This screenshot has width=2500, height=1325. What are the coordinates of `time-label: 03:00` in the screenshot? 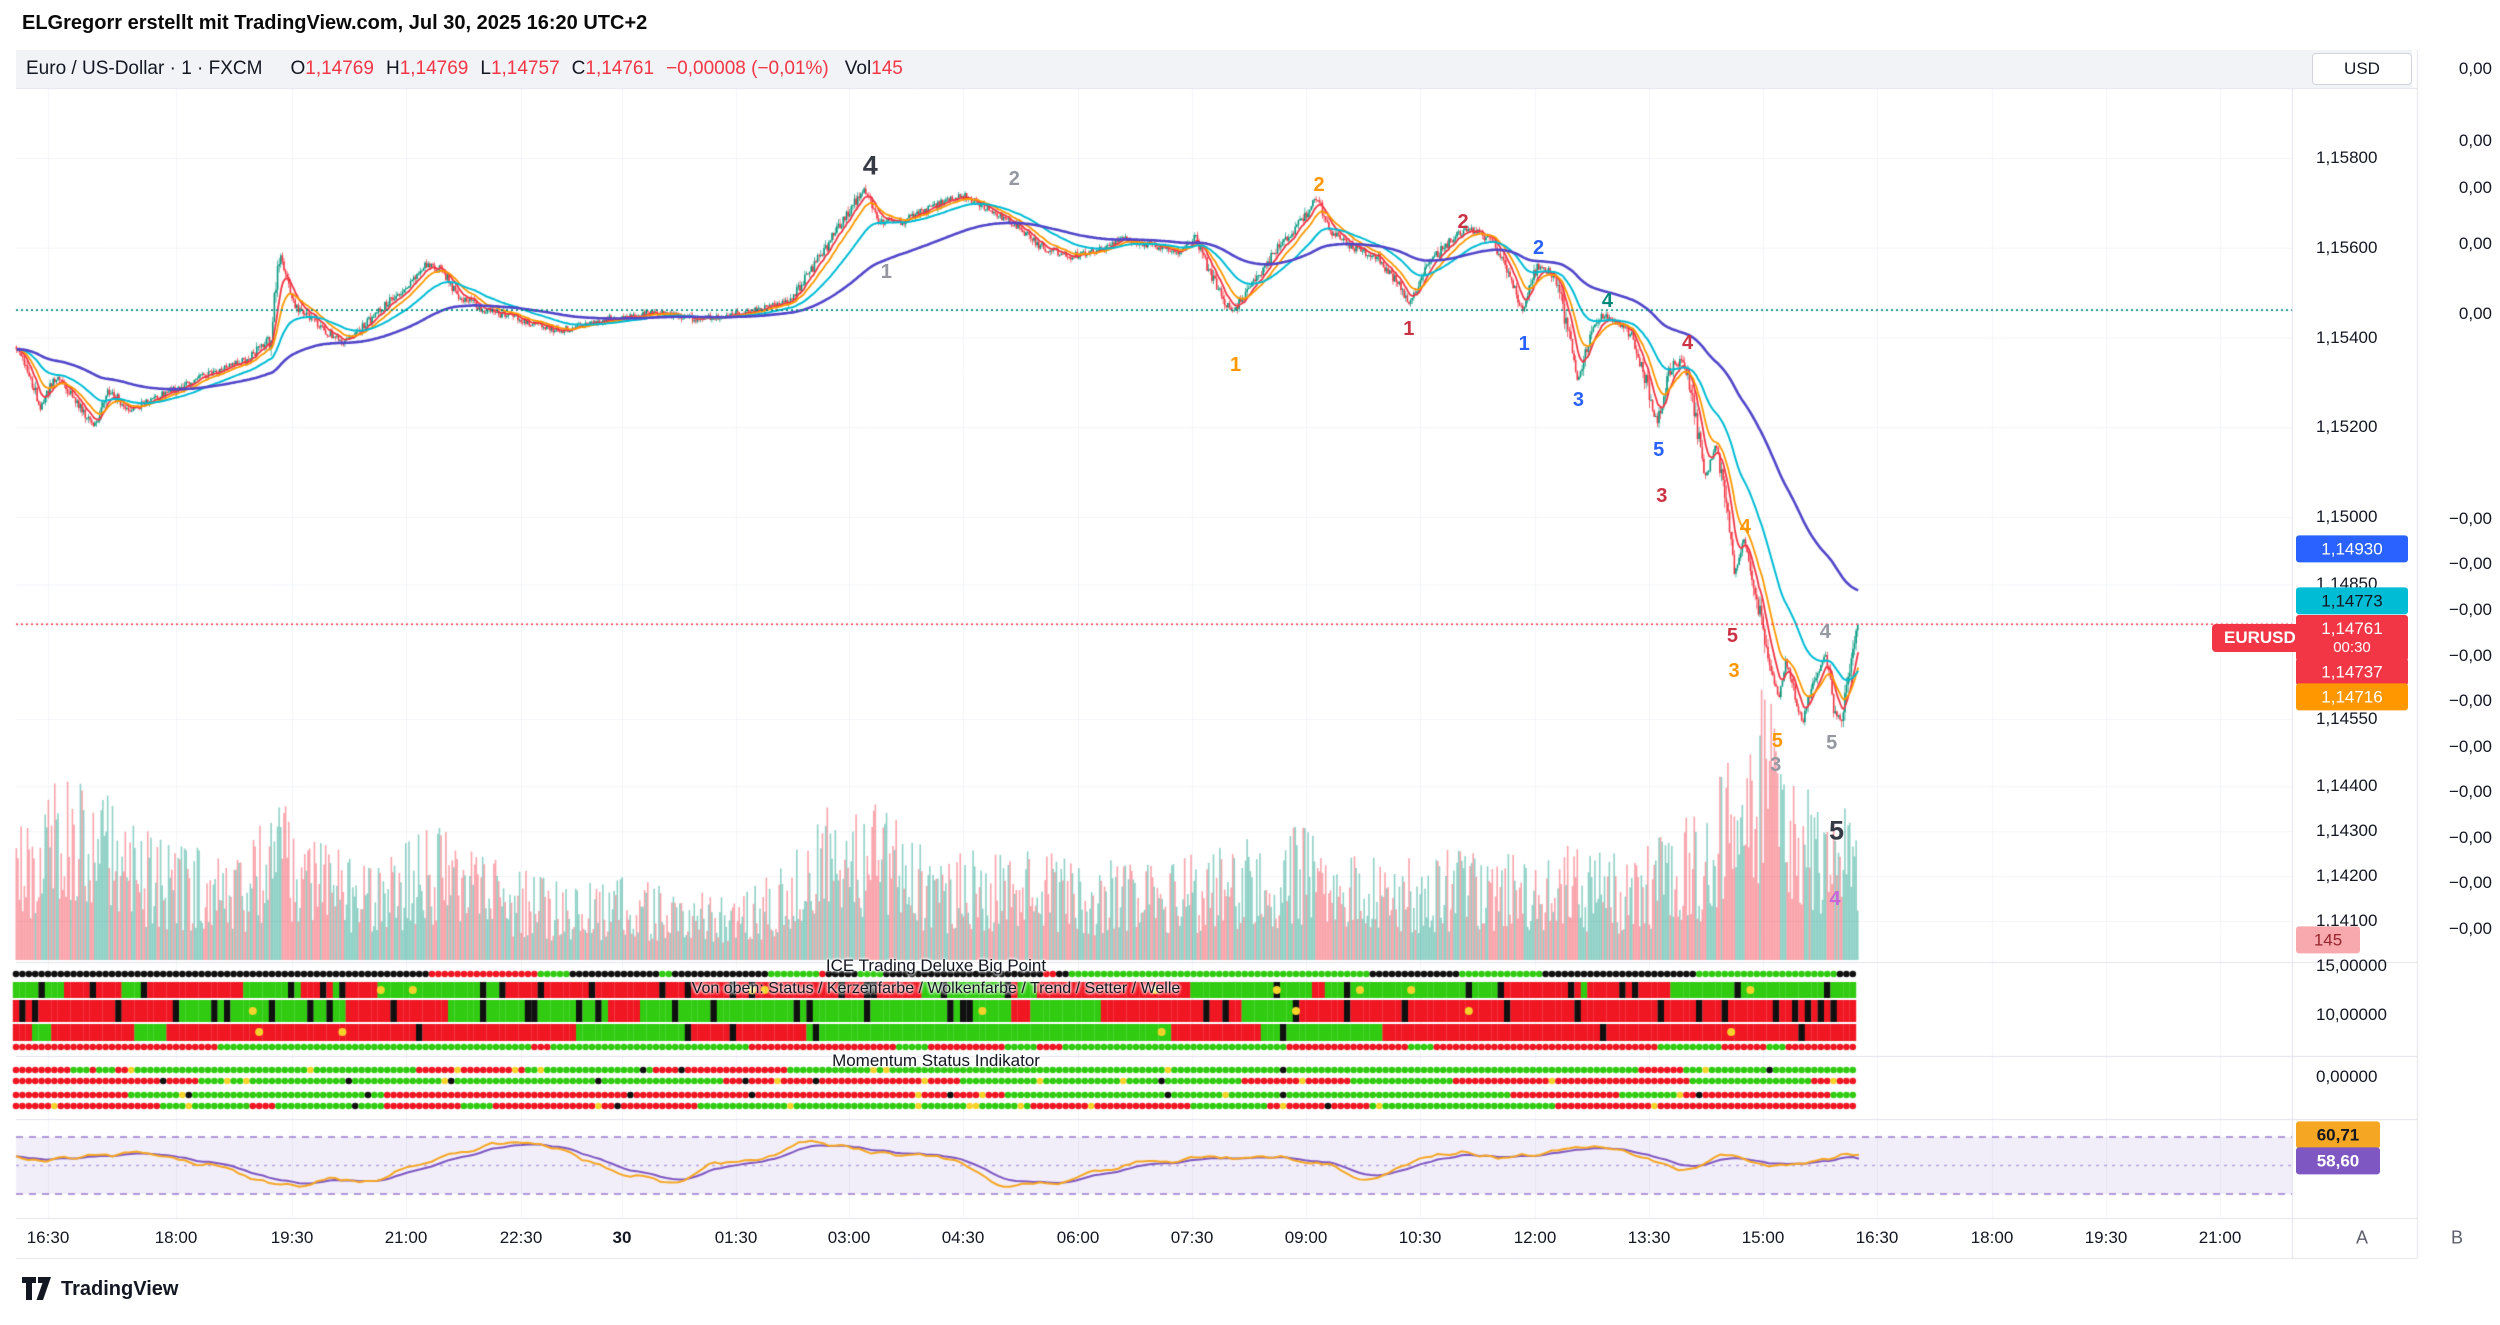 It's located at (849, 1237).